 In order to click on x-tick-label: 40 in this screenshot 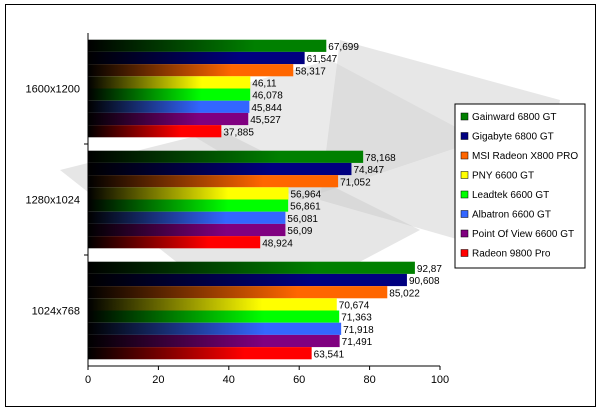, I will do `click(229, 380)`.